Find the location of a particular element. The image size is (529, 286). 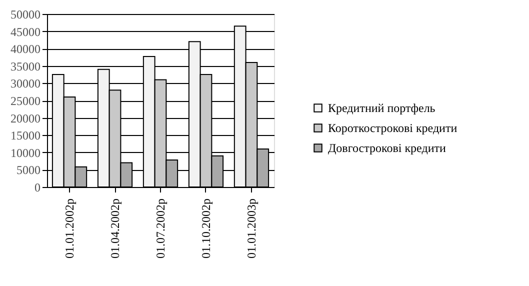

x-tick-label: 01.07.2002р is located at coordinates (161, 228).